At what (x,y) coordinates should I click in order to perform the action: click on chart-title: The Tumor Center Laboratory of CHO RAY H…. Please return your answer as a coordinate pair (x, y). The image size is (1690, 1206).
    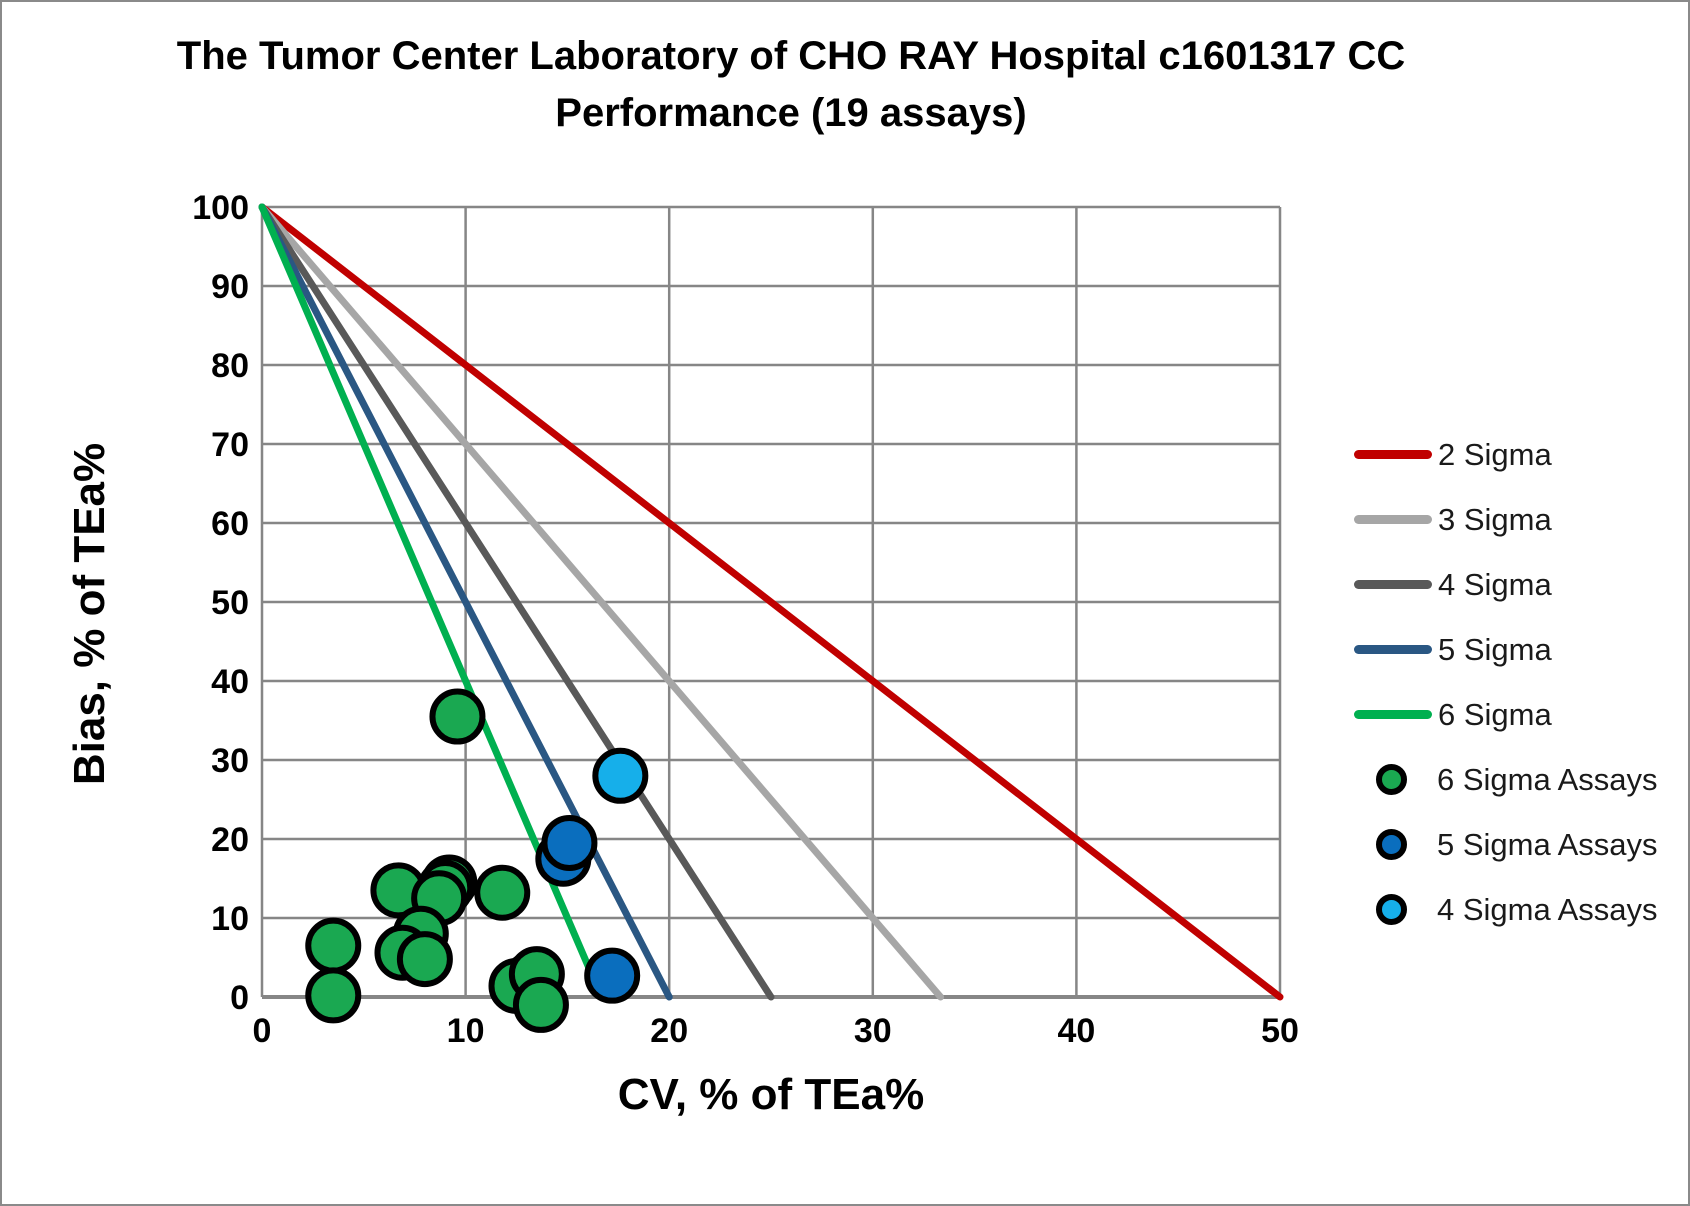
    Looking at the image, I should click on (791, 85).